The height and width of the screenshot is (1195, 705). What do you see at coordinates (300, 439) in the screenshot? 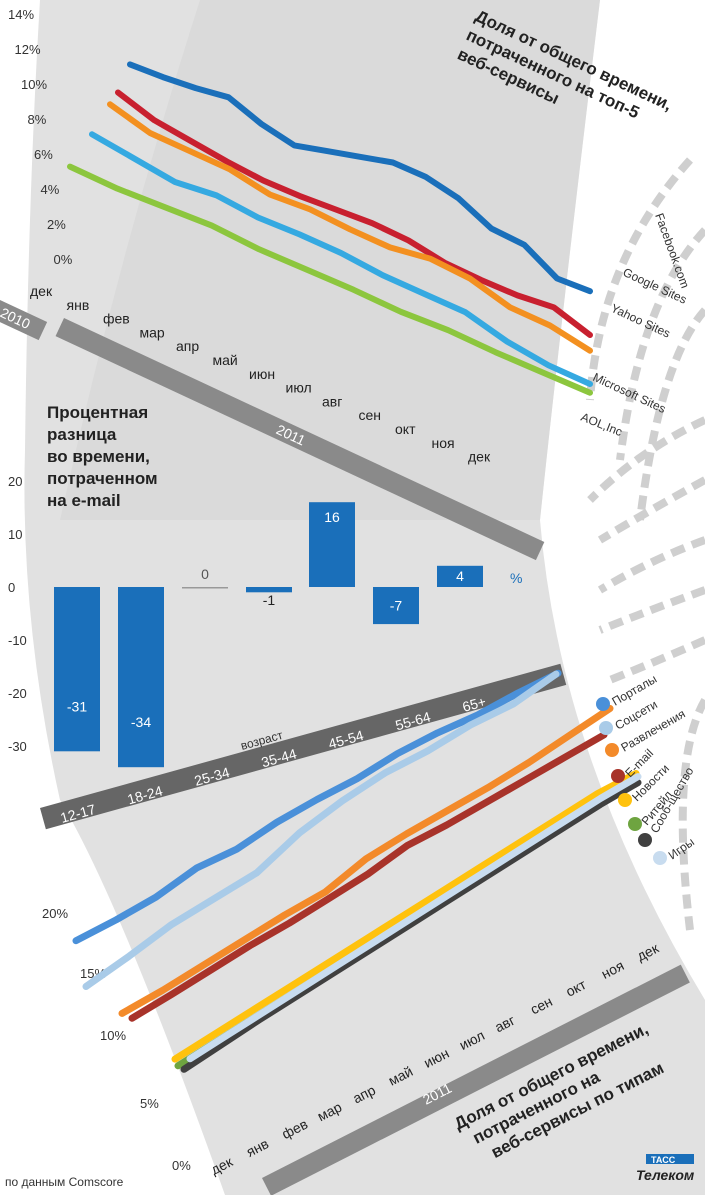
I see `year-band-2011: 2011` at bounding box center [300, 439].